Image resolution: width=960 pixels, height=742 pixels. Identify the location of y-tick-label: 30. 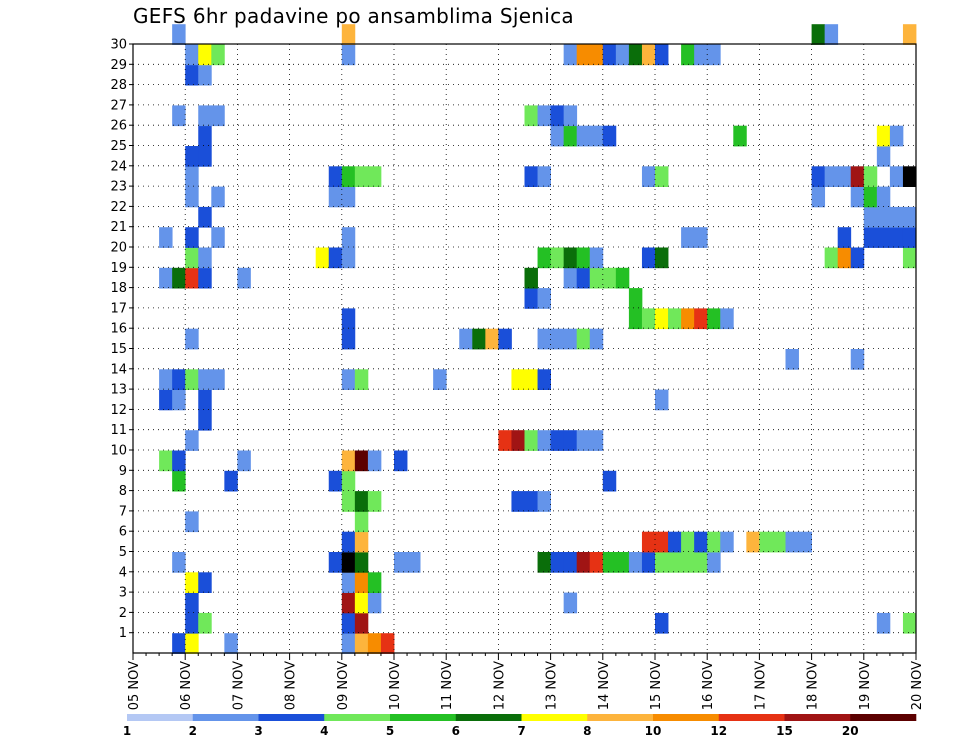
(118, 45).